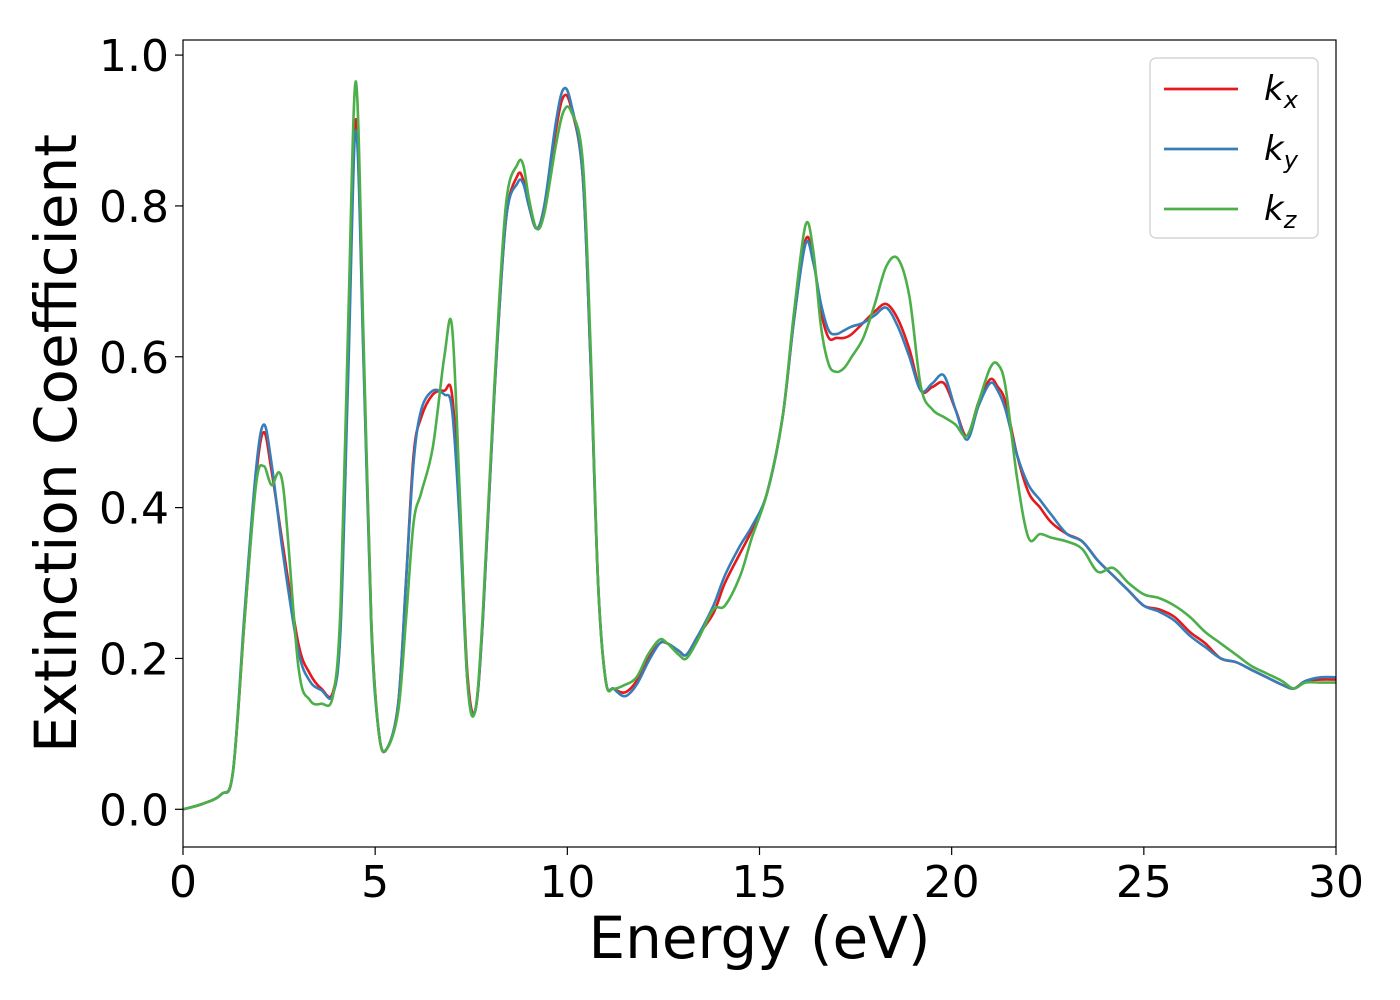 The width and height of the screenshot is (1400, 1000). Describe the element at coordinates (141, 433) in the screenshot. I see `y-axis: 0.0 0.2 0.4 0.6 0.8 1.0` at that location.